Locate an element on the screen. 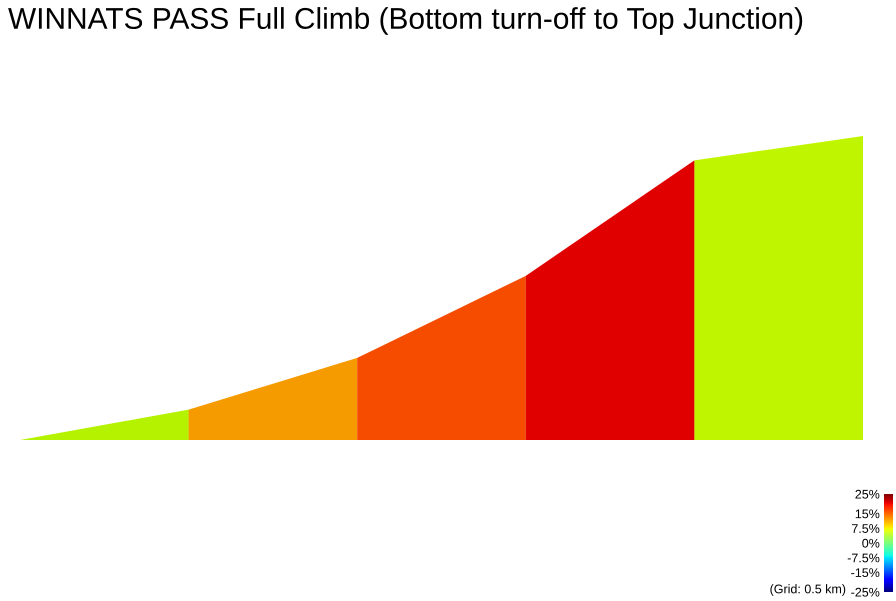 The width and height of the screenshot is (896, 601). color-bar-label: 15% is located at coordinates (868, 513).